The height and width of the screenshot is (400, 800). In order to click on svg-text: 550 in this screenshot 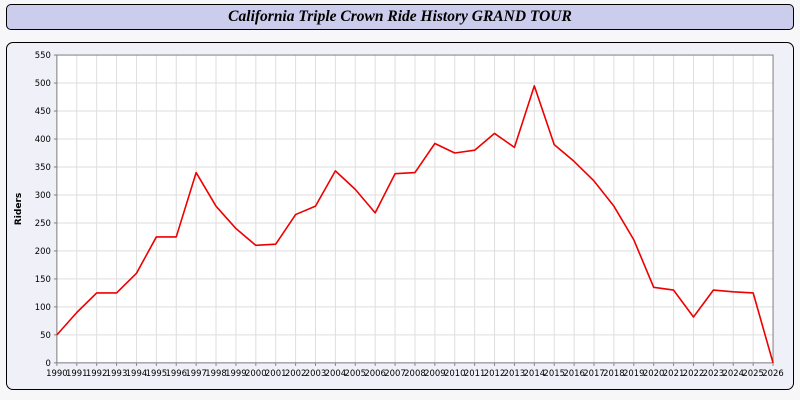, I will do `click(43, 56)`.